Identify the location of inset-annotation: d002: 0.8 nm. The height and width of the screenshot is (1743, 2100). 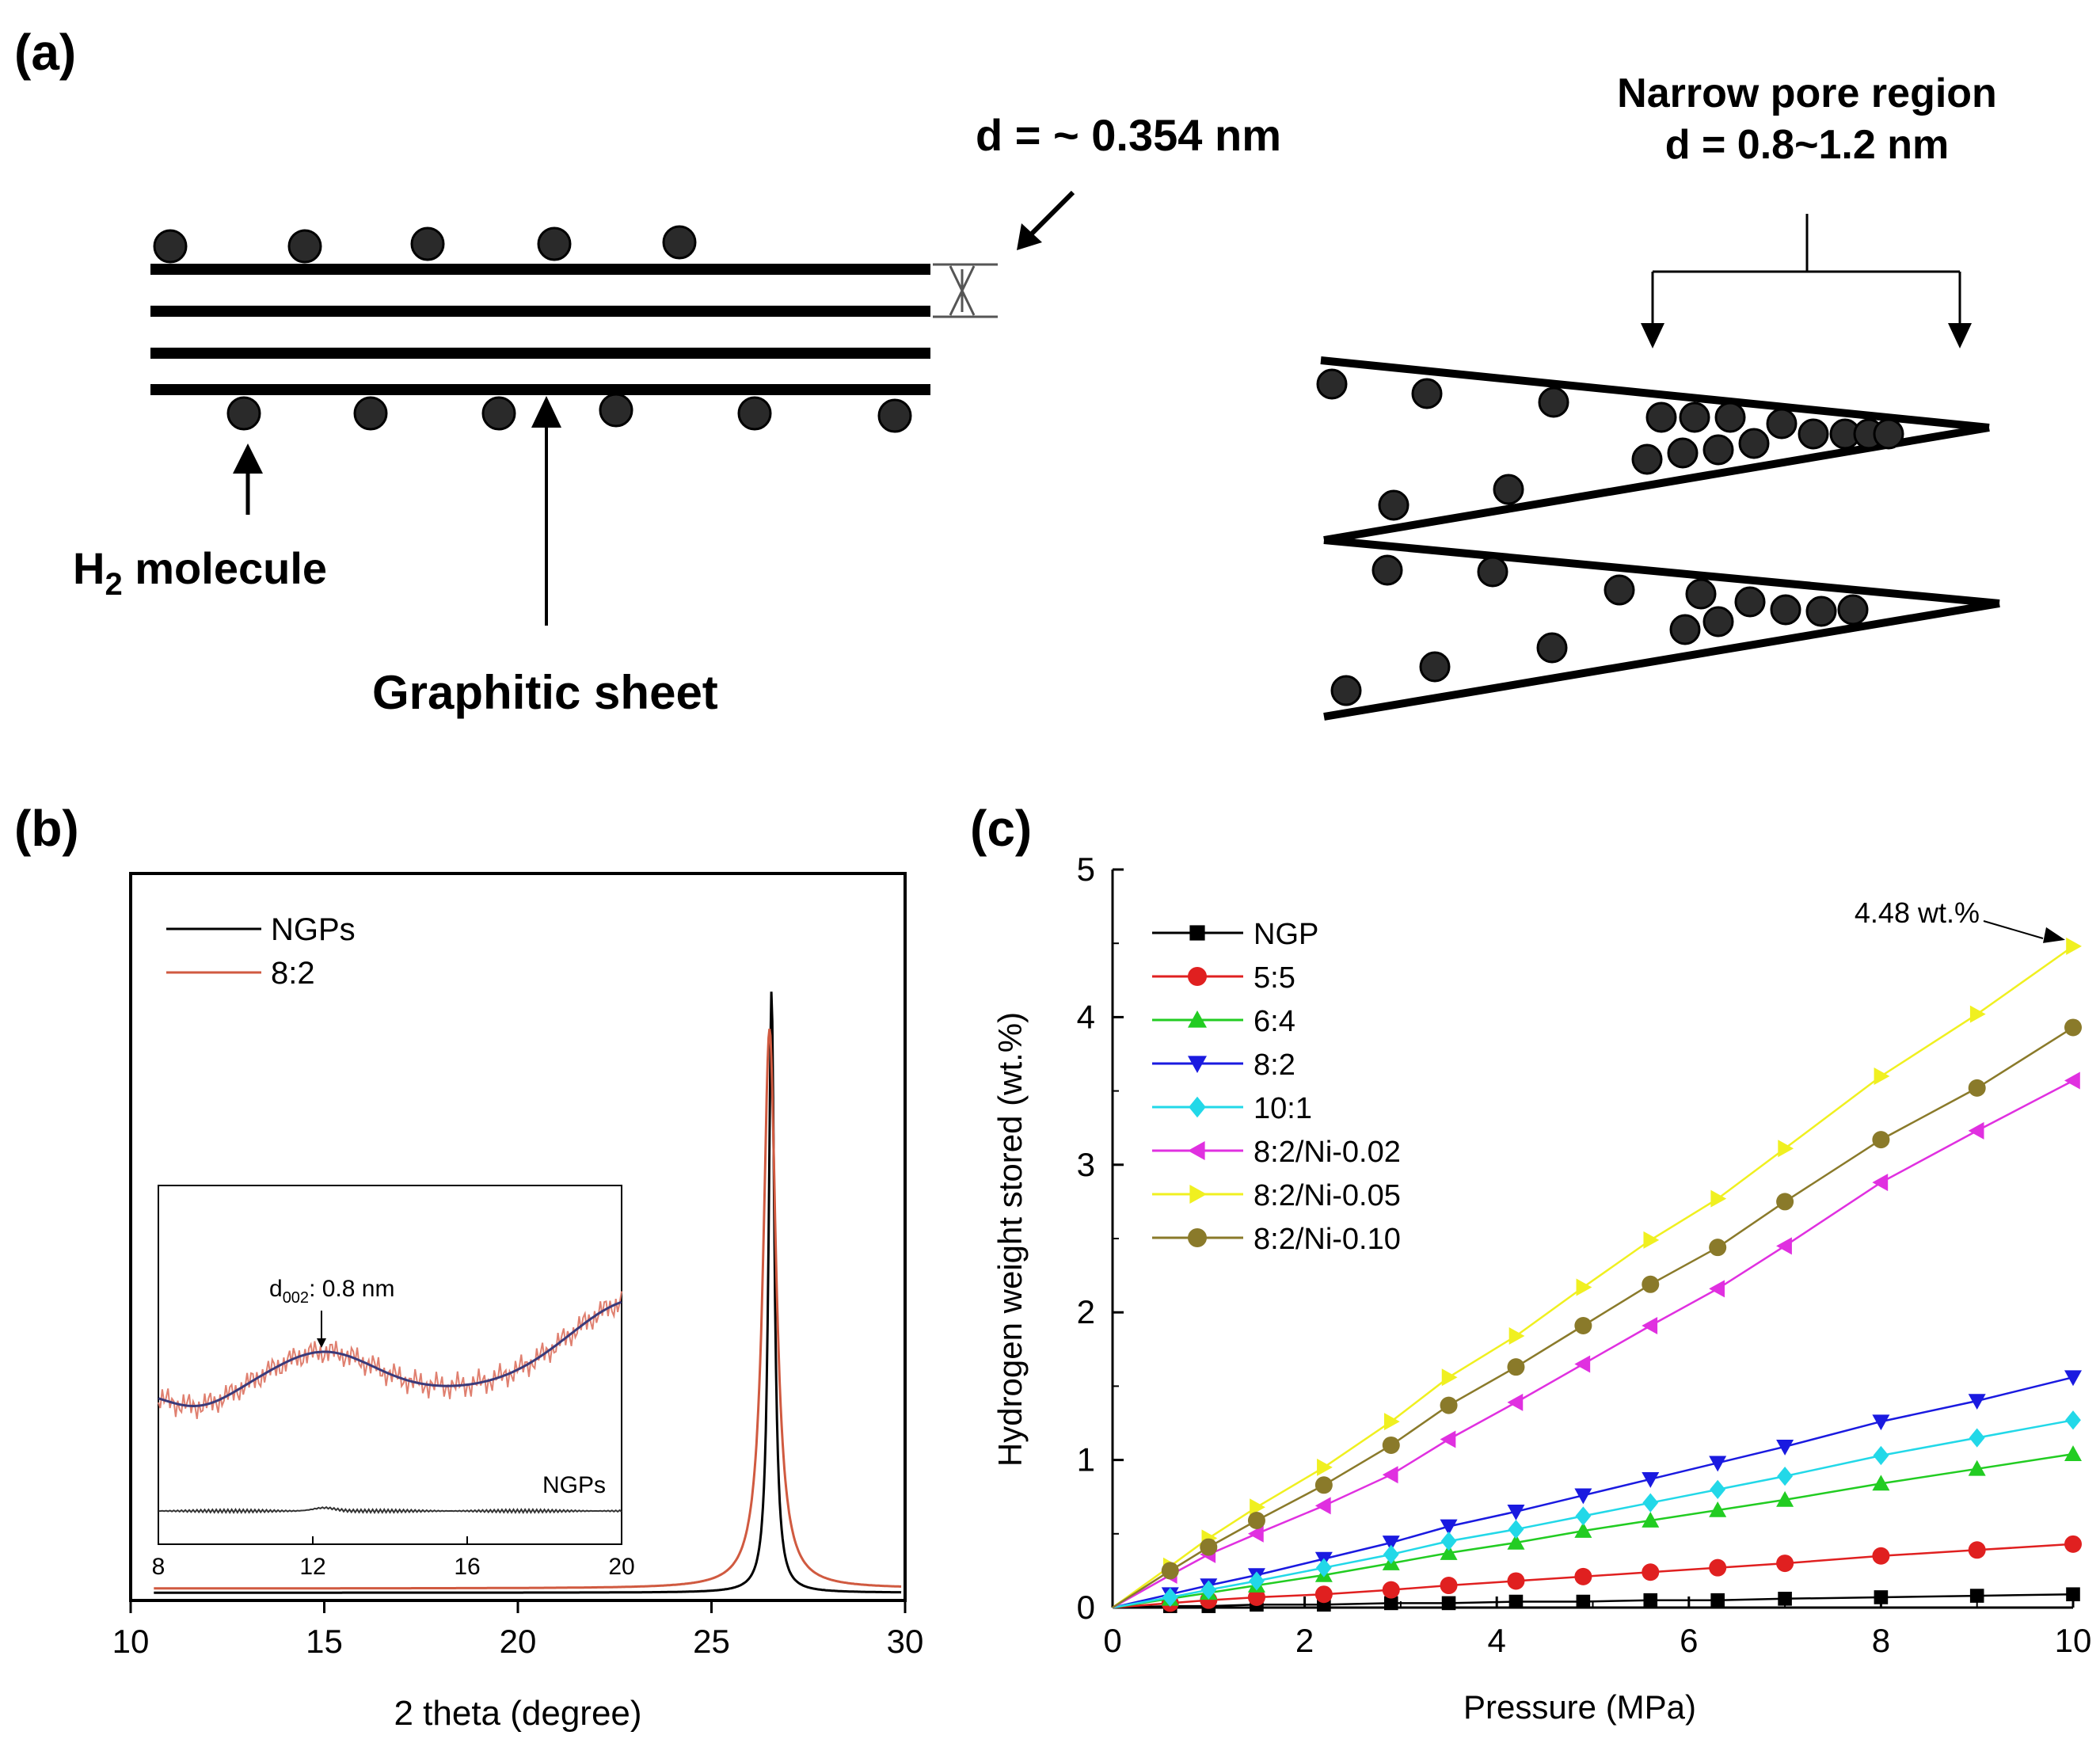
(331, 1291).